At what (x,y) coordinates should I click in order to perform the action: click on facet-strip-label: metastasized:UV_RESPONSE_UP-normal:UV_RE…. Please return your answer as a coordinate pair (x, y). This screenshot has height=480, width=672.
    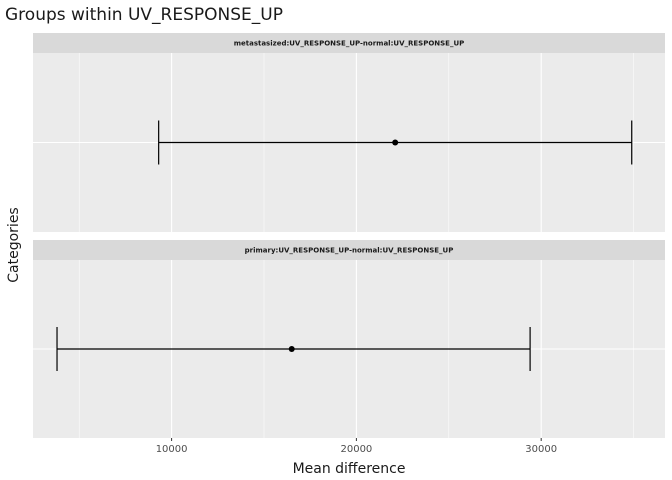
    Looking at the image, I should click on (349, 44).